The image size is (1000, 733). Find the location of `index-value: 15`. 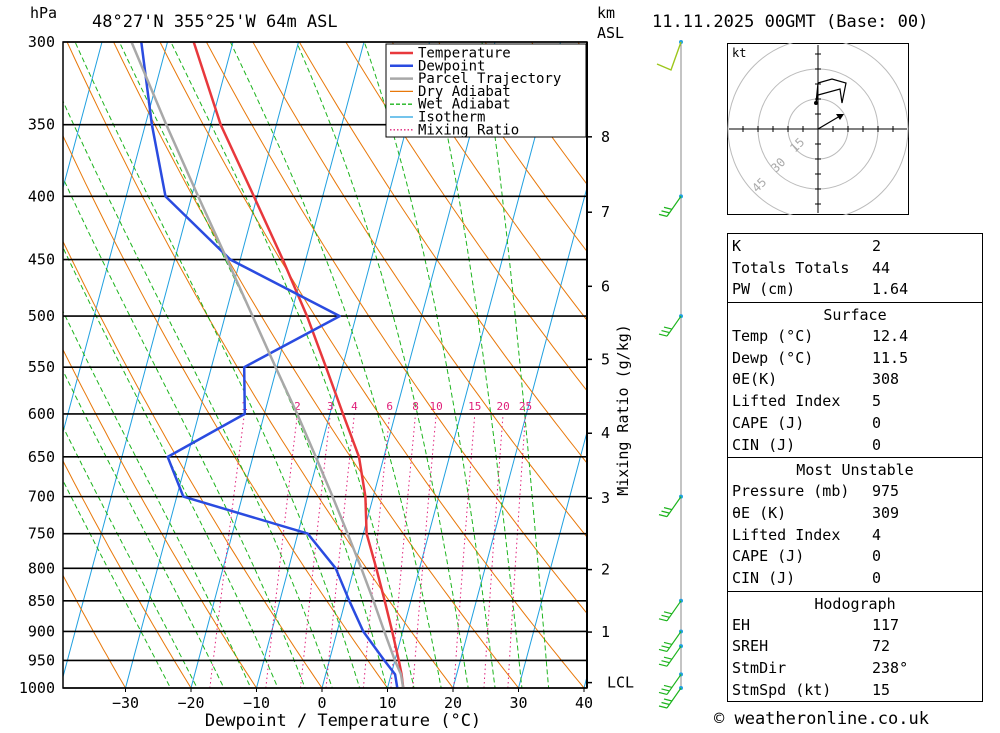

index-value: 15 is located at coordinates (881, 689).